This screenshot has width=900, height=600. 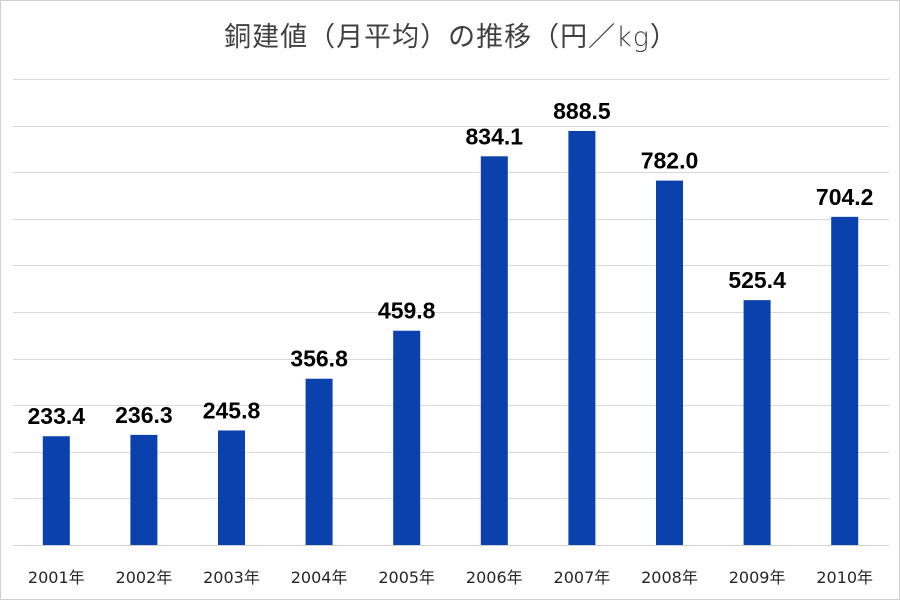 What do you see at coordinates (669, 577) in the screenshot?
I see `x-tick-label: 2008年` at bounding box center [669, 577].